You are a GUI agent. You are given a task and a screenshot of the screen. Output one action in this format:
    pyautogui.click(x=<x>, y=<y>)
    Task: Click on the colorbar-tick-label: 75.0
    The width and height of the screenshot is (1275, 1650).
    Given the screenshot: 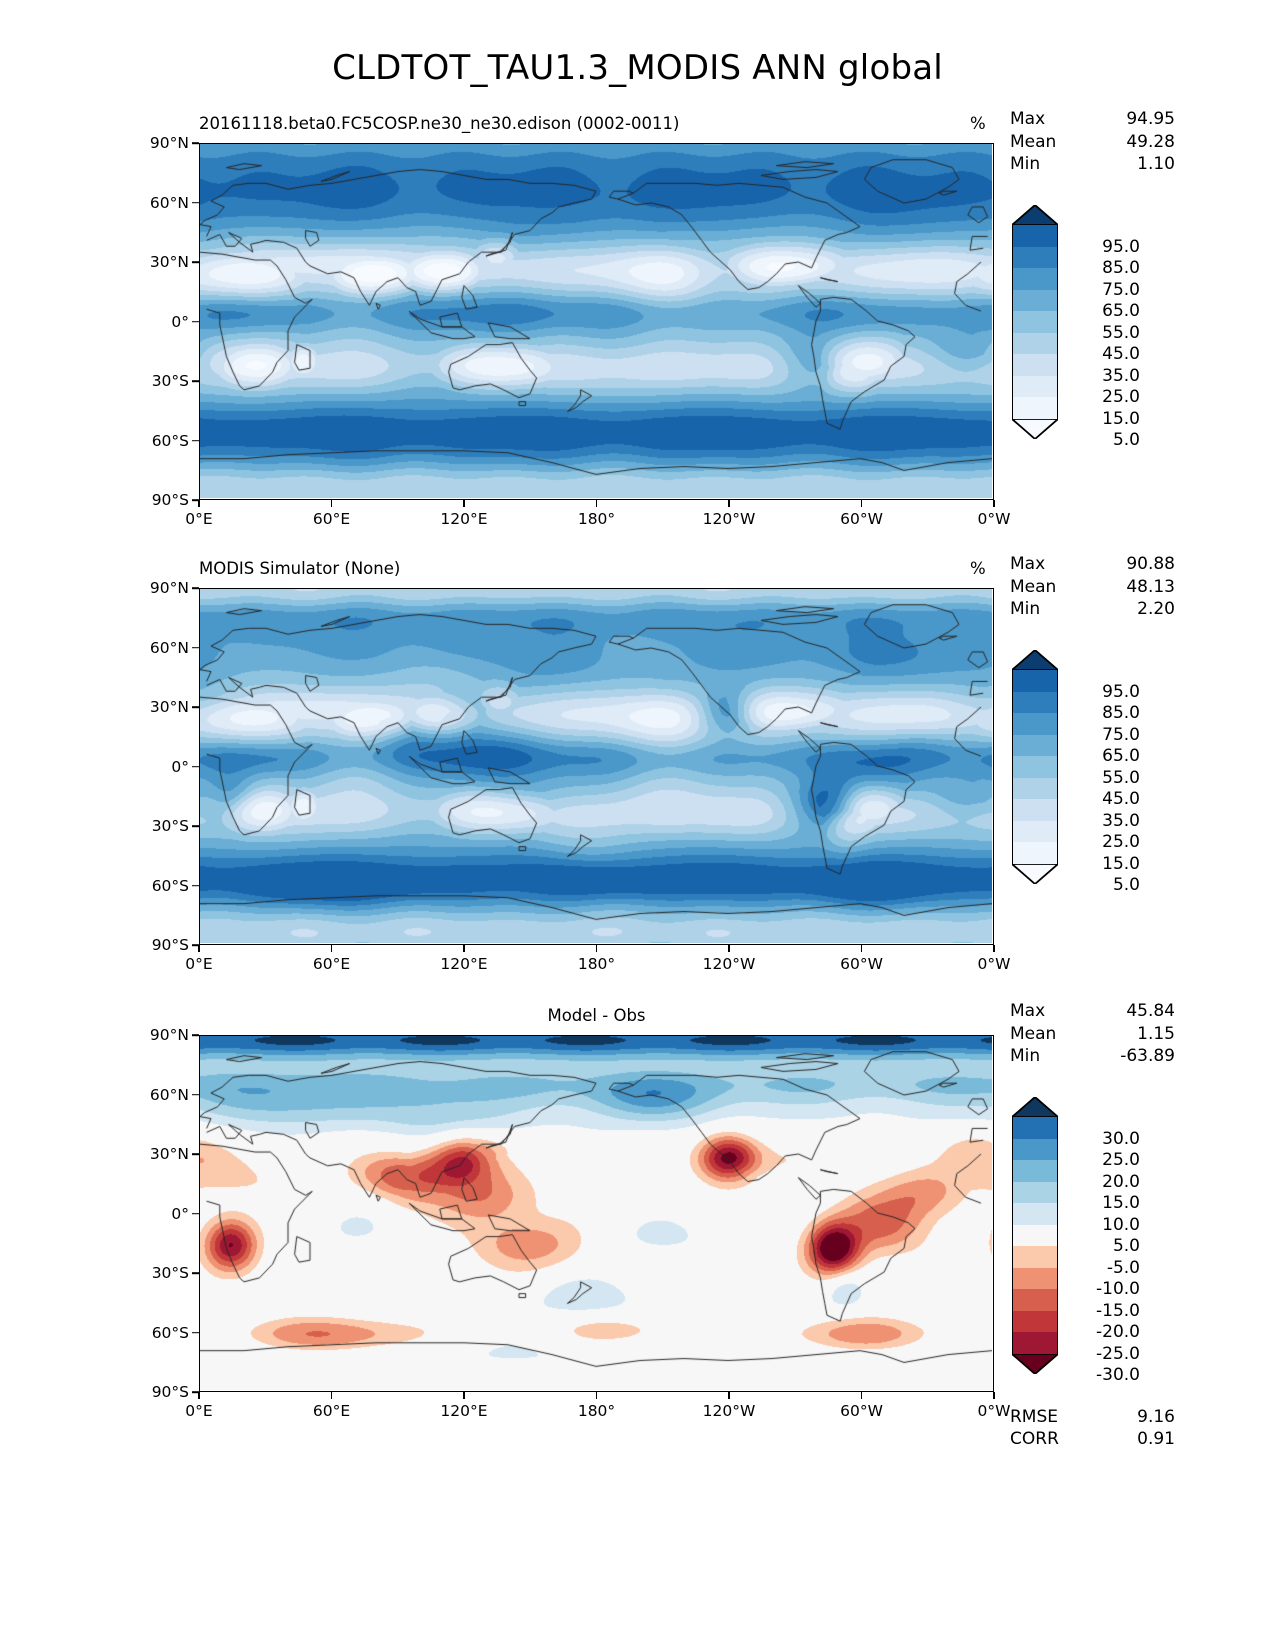 What is the action you would take?
    pyautogui.click(x=1121, y=289)
    